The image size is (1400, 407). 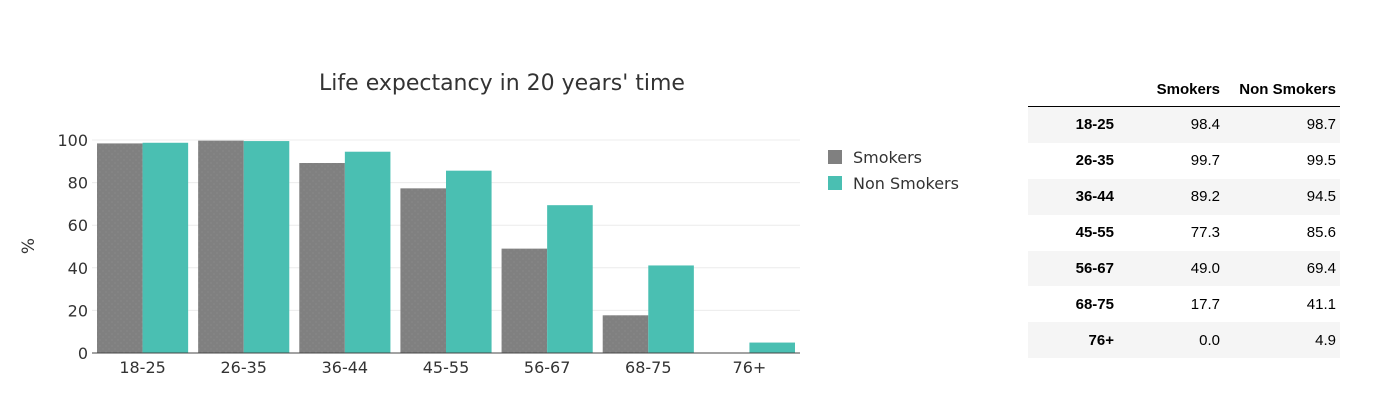 What do you see at coordinates (1078, 89) in the screenshot?
I see `table-header-blank` at bounding box center [1078, 89].